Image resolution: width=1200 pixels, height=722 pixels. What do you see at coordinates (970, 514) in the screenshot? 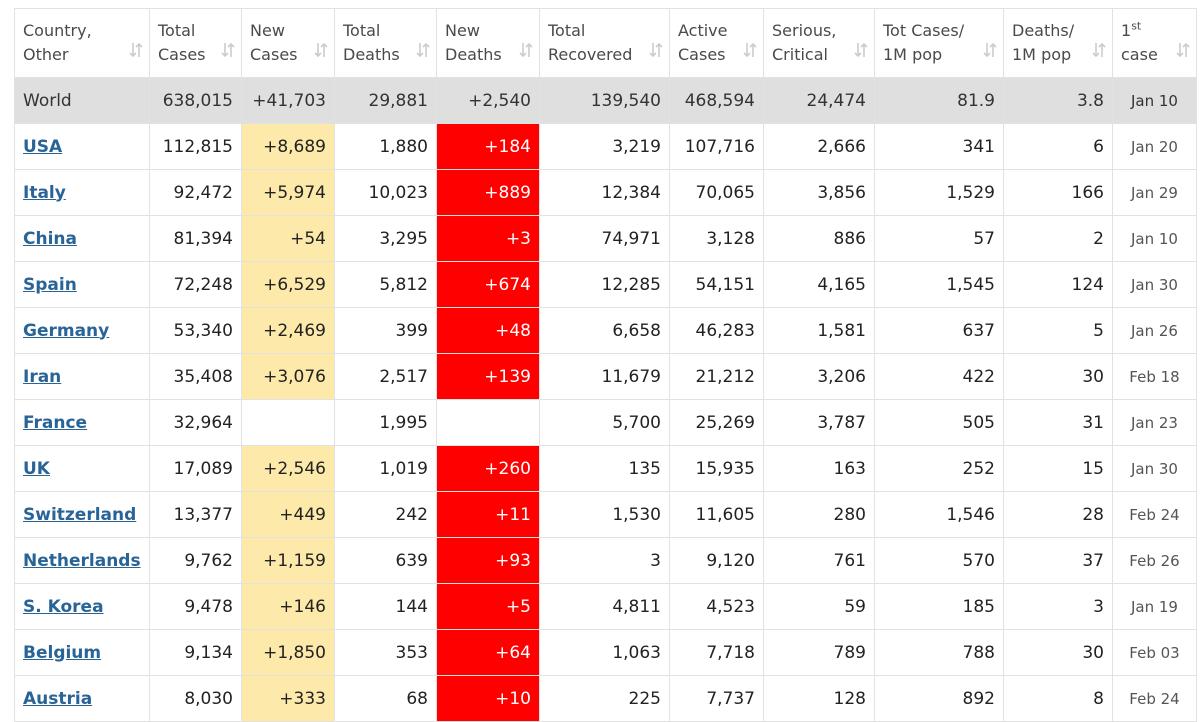
I see `cell-text: 1,546` at bounding box center [970, 514].